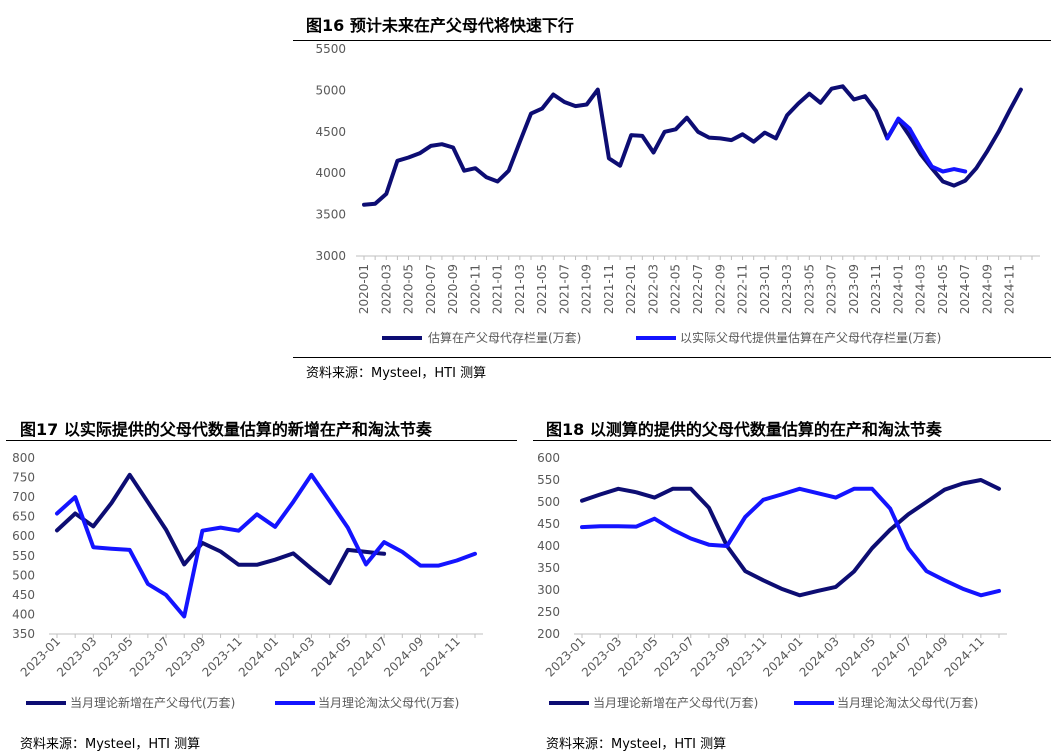 Image resolution: width=1057 pixels, height=753 pixels. Describe the element at coordinates (330, 215) in the screenshot. I see `fig16-ytick-label: 3500` at that location.